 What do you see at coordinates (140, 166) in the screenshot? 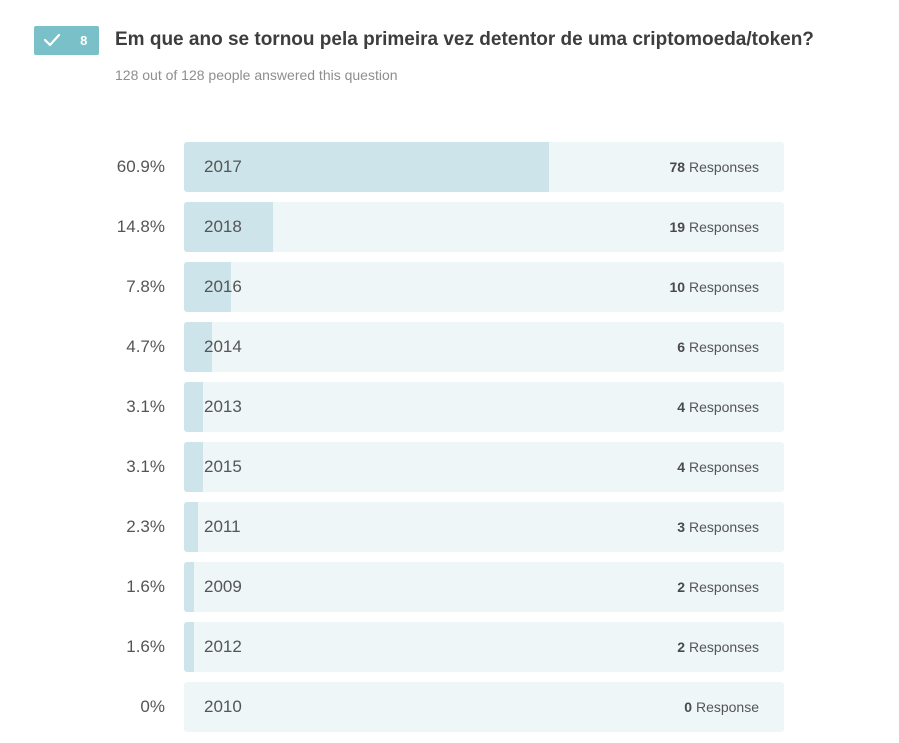
I see `percent-label: 60.9%` at bounding box center [140, 166].